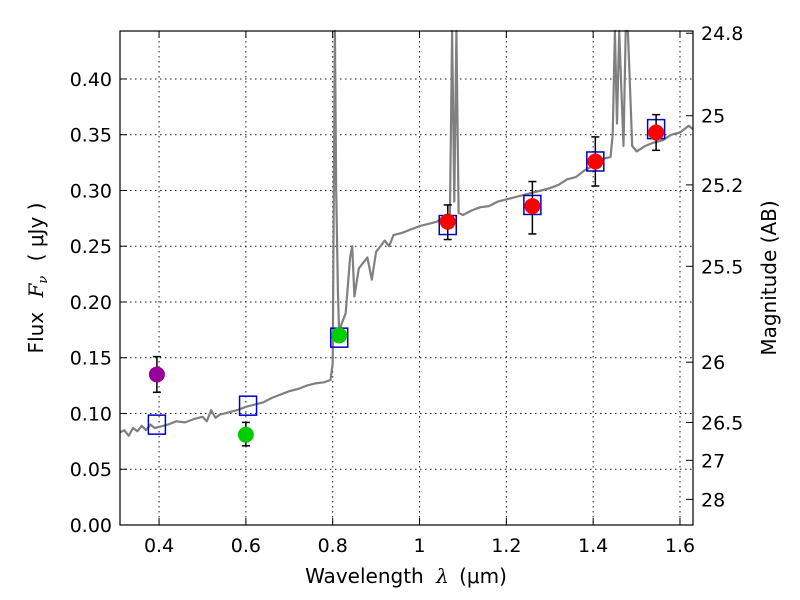 This screenshot has width=800, height=600. I want to click on y-axis-title-unit: ( μJy ), so click(36, 232).